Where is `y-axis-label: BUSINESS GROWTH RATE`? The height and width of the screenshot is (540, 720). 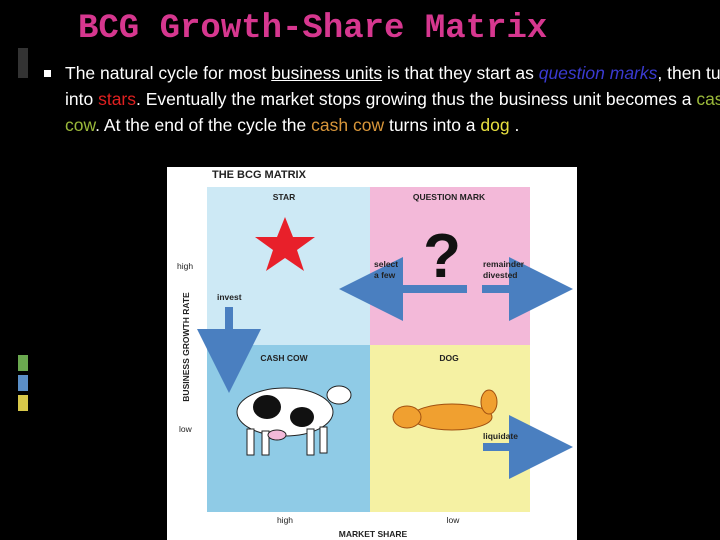 y-axis-label: BUSINESS GROWTH RATE is located at coordinates (186, 347).